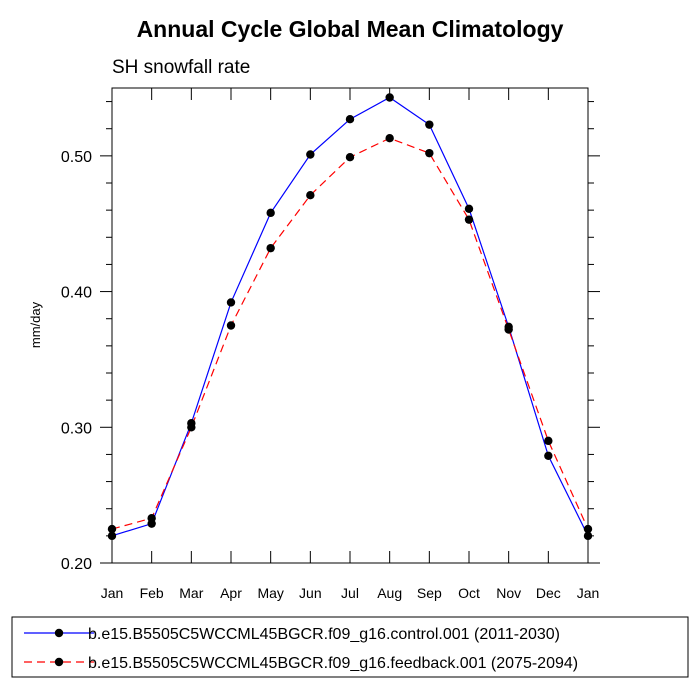  What do you see at coordinates (152, 593) in the screenshot?
I see `x-tick-label: Feb` at bounding box center [152, 593].